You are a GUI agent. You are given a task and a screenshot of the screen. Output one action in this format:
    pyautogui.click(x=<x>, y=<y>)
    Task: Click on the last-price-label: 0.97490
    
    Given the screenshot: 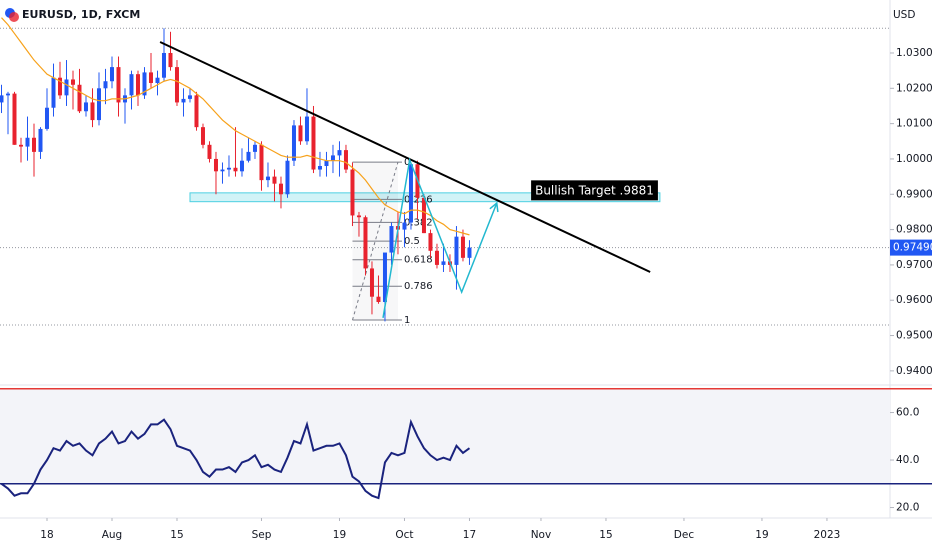 What is the action you would take?
    pyautogui.click(x=912, y=248)
    